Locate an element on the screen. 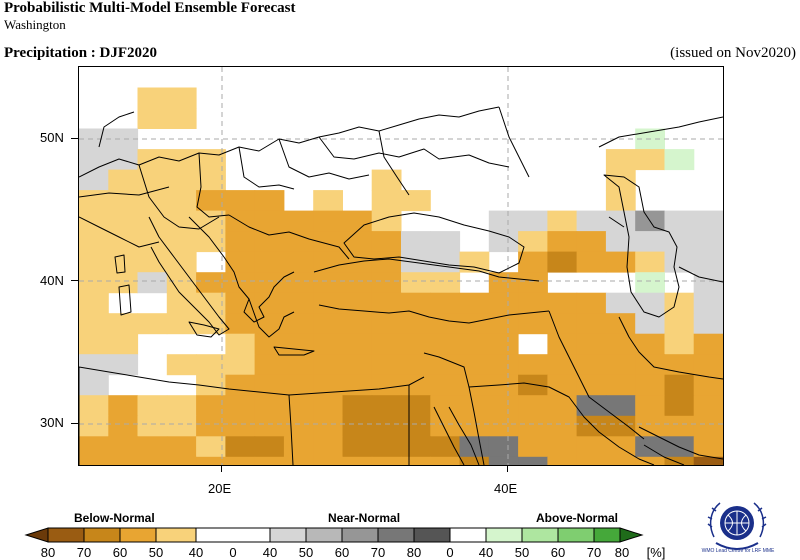 Image resolution: width=800 pixels, height=560 pixels. legend-below-normal-label: Below-Normal is located at coordinates (114, 518).